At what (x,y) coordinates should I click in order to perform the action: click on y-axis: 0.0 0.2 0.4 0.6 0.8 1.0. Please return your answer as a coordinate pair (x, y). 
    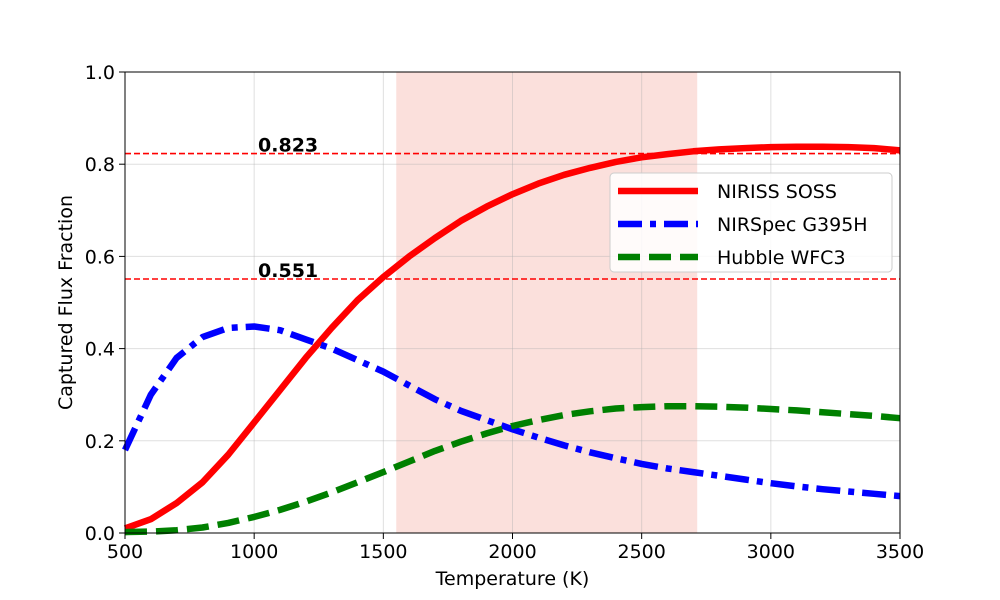
    Looking at the image, I should click on (105, 303).